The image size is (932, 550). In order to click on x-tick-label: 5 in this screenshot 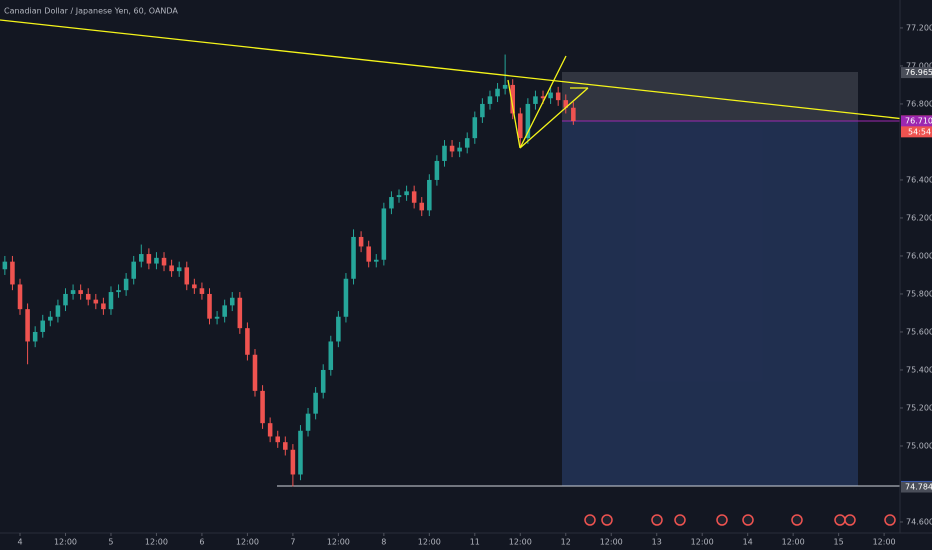, I will do `click(110, 542)`.